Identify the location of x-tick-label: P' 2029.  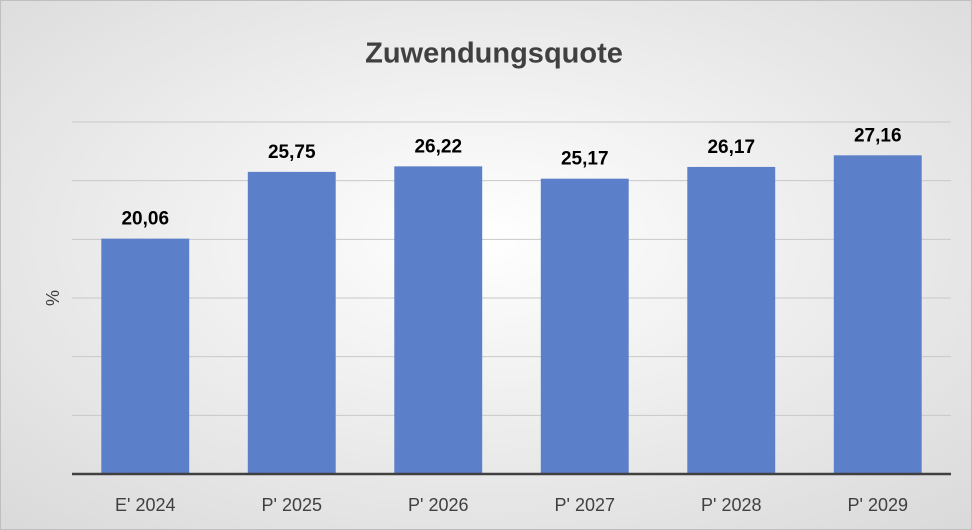
(878, 505).